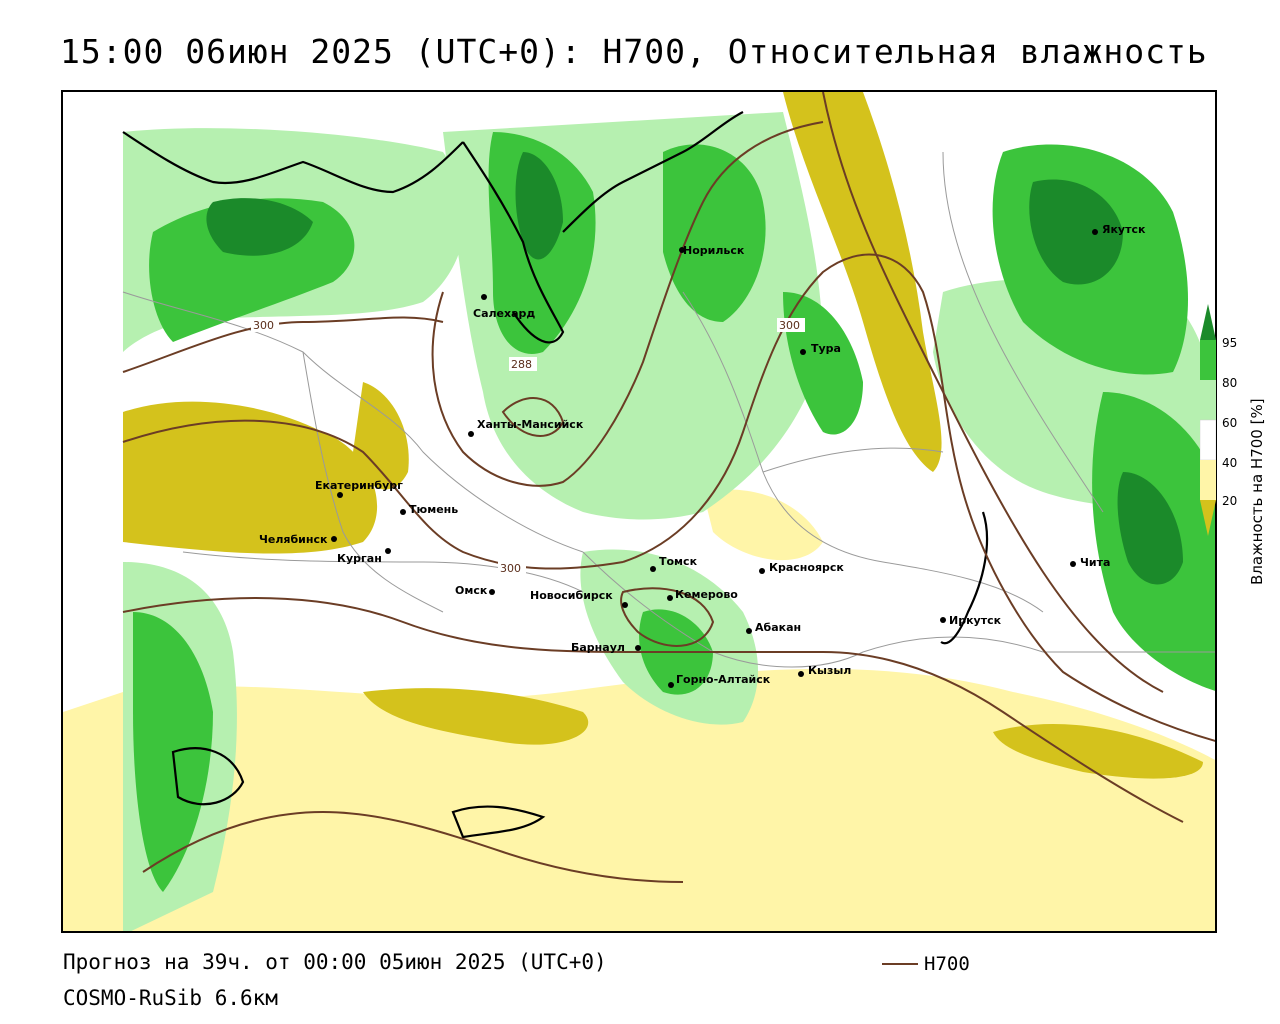  What do you see at coordinates (1150, 528) in the screenshot?
I see `humidity-zone-saturated-east` at bounding box center [1150, 528].